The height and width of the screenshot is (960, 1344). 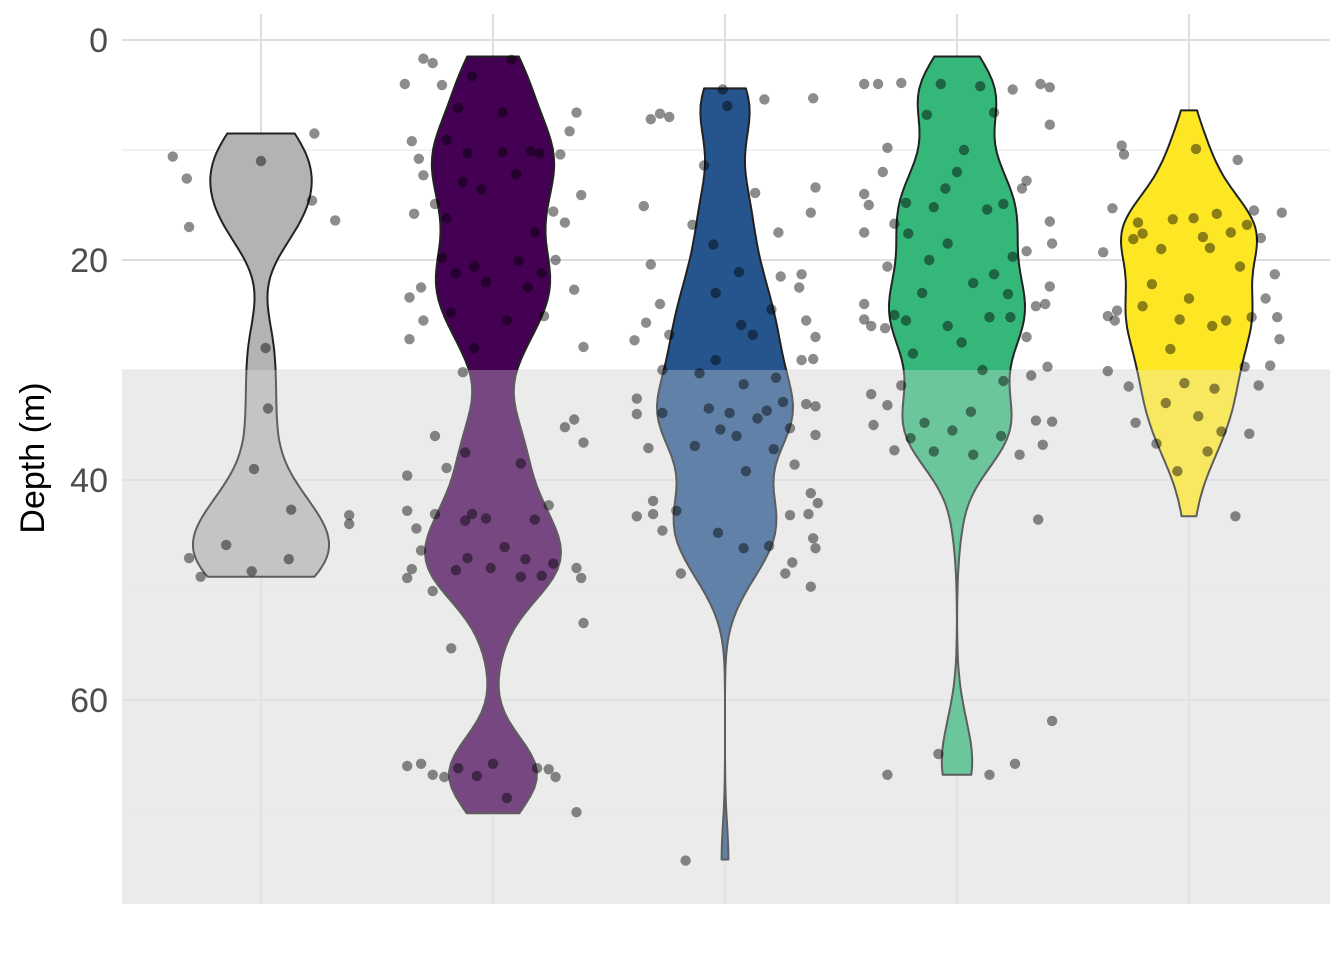 I want to click on y-tick-label: 20, so click(x=89, y=261).